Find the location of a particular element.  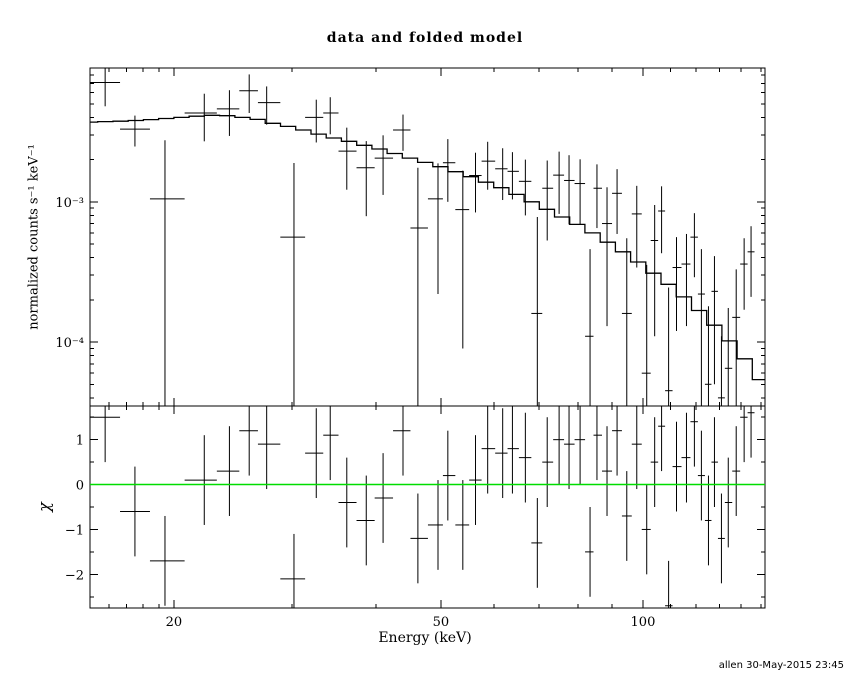

svg-text: −2 is located at coordinates (74, 575).